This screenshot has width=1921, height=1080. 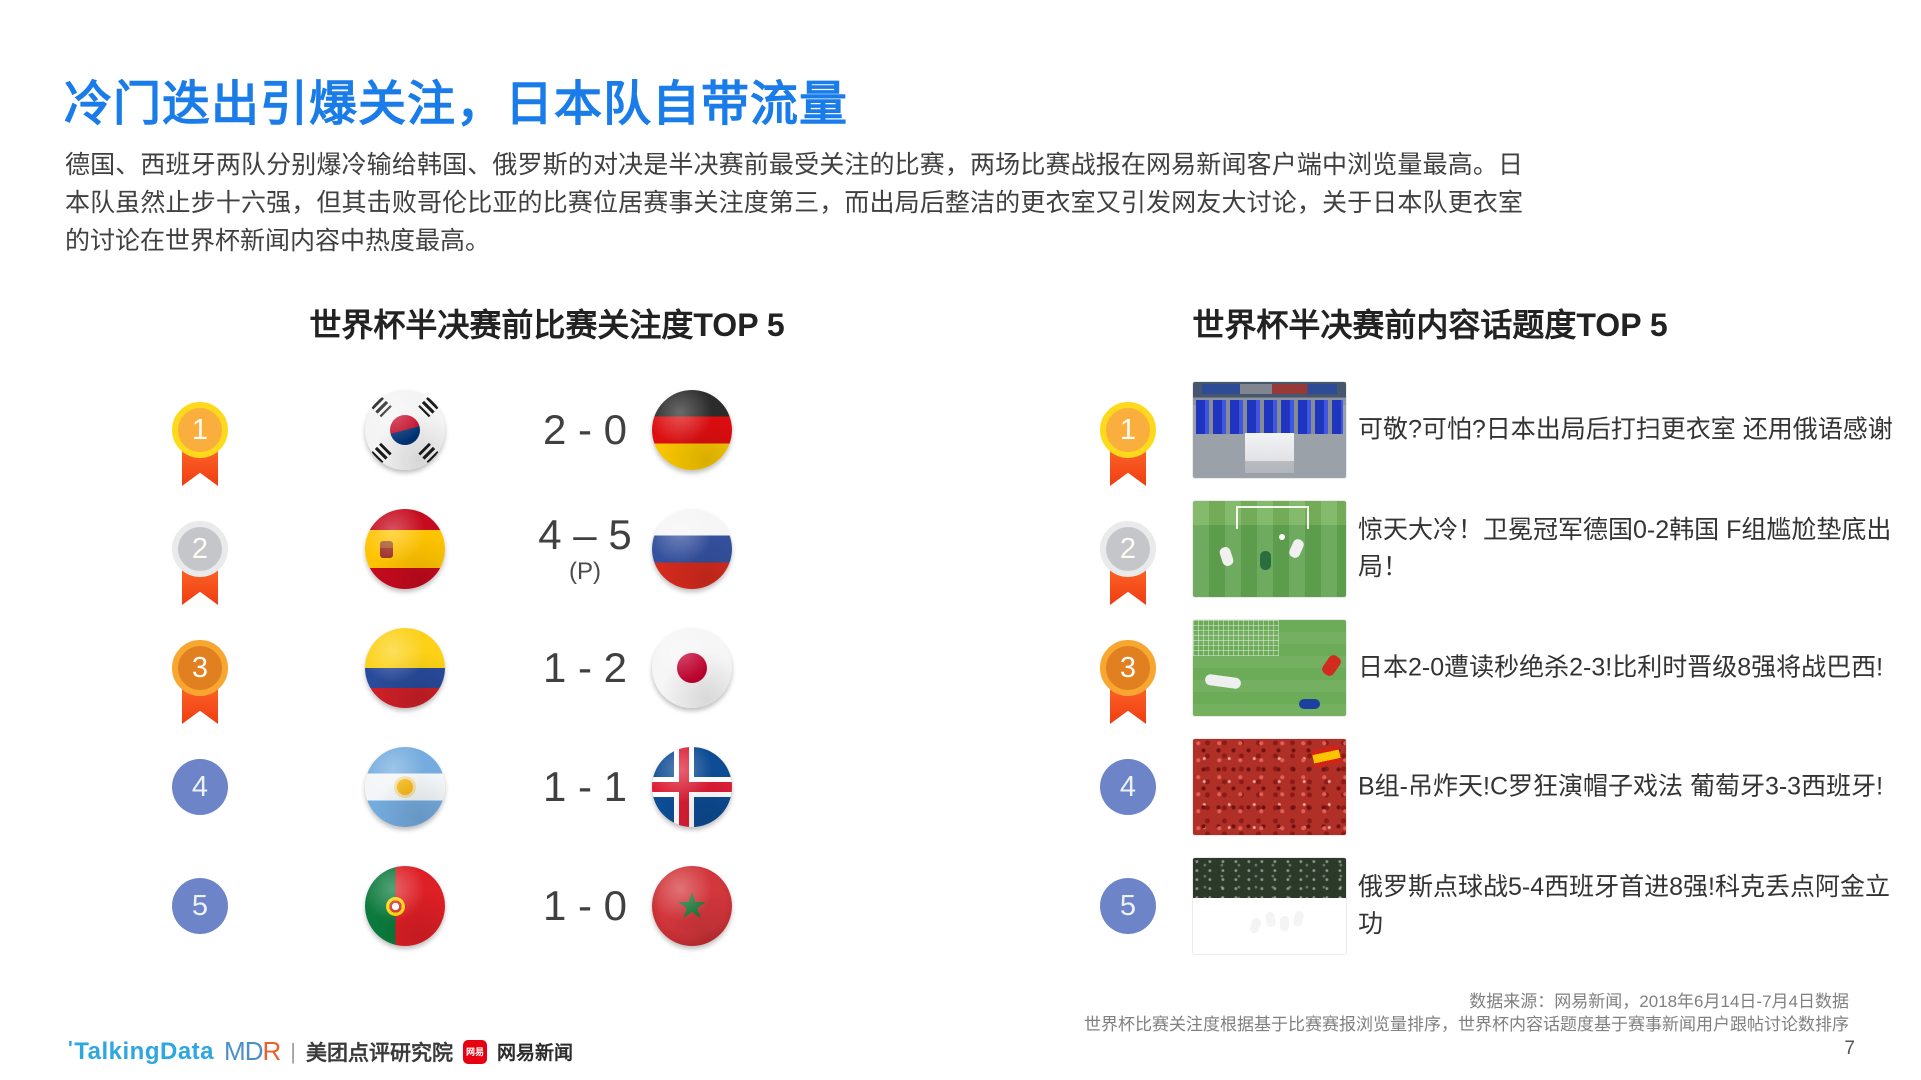 I want to click on match-row-3: 3 1 - 2, so click(x=492, y=672).